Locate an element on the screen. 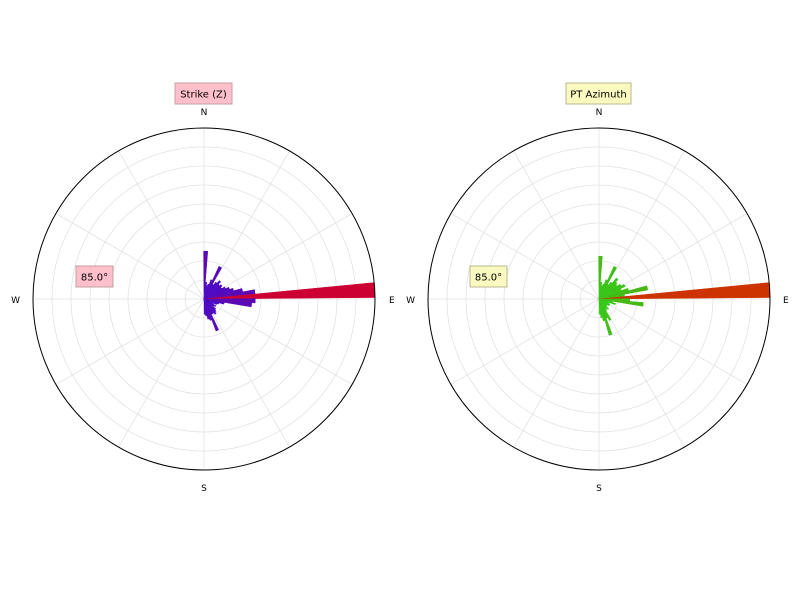 The height and width of the screenshot is (600, 800). pt-azimuth-east-label: E is located at coordinates (786, 301).